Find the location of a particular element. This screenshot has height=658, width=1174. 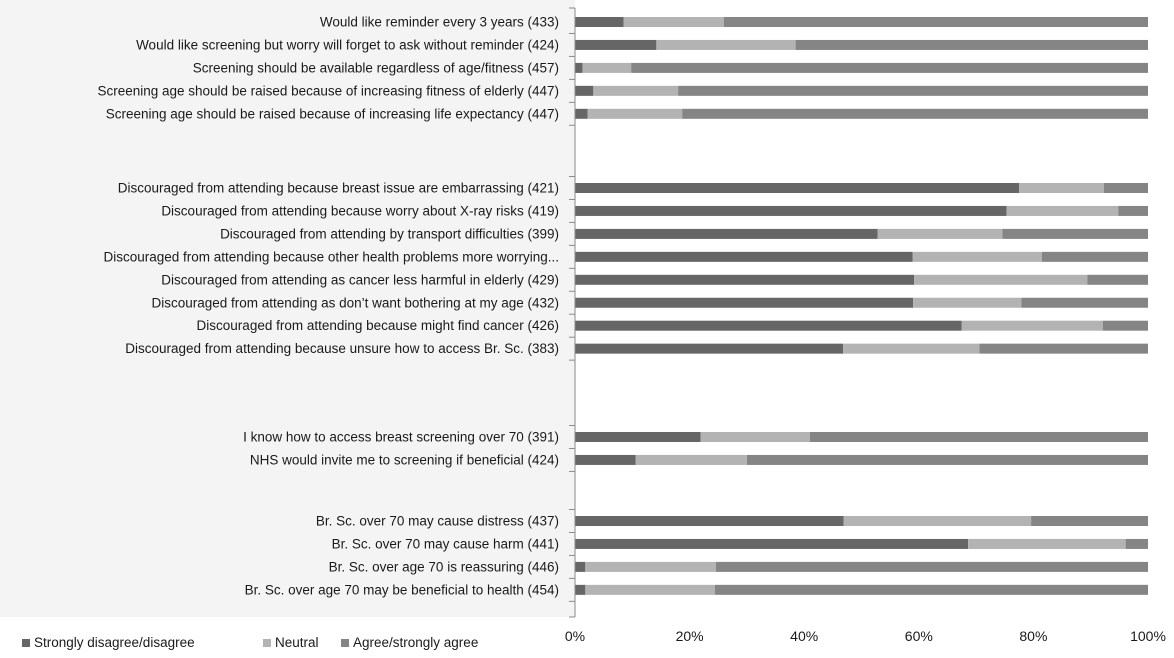

x-tick-label: 0% is located at coordinates (575, 636).